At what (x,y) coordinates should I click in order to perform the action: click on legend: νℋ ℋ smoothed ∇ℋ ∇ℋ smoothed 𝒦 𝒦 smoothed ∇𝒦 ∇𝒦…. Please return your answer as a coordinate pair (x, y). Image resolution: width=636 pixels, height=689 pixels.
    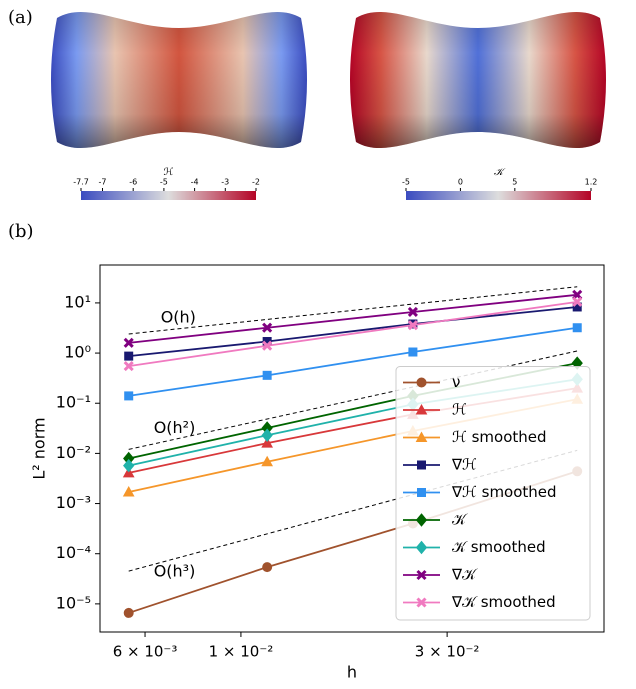
    Looking at the image, I should click on (493, 493).